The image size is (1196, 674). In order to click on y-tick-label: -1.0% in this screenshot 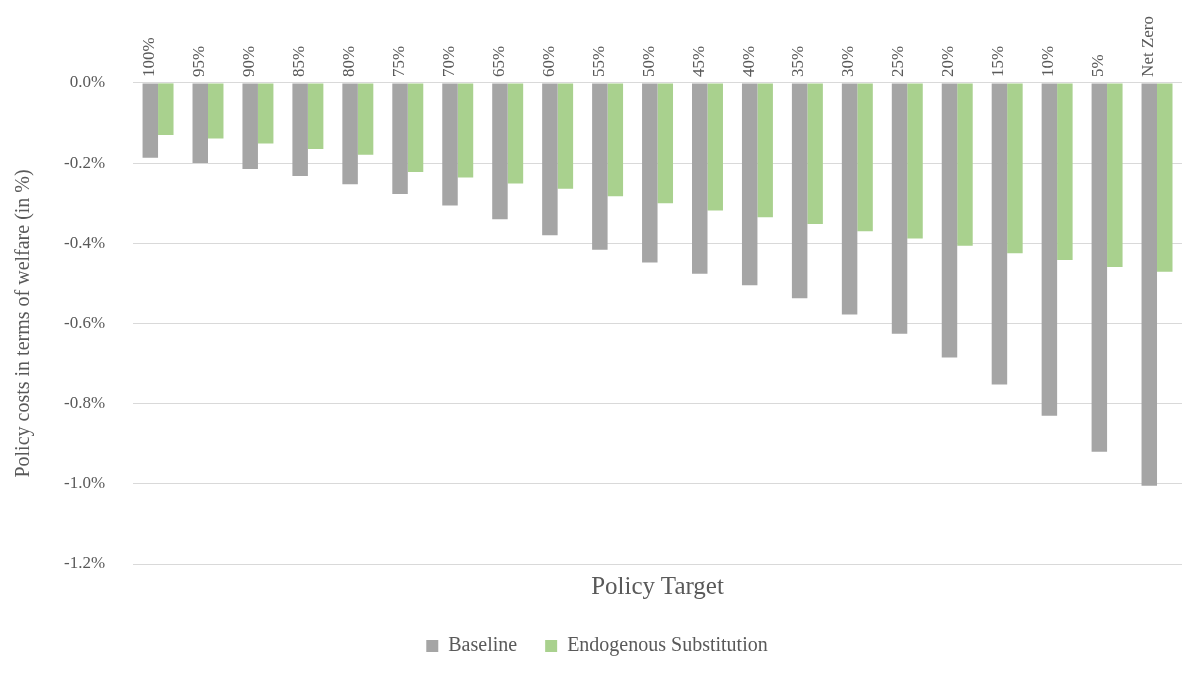, I will do `click(84, 483)`.